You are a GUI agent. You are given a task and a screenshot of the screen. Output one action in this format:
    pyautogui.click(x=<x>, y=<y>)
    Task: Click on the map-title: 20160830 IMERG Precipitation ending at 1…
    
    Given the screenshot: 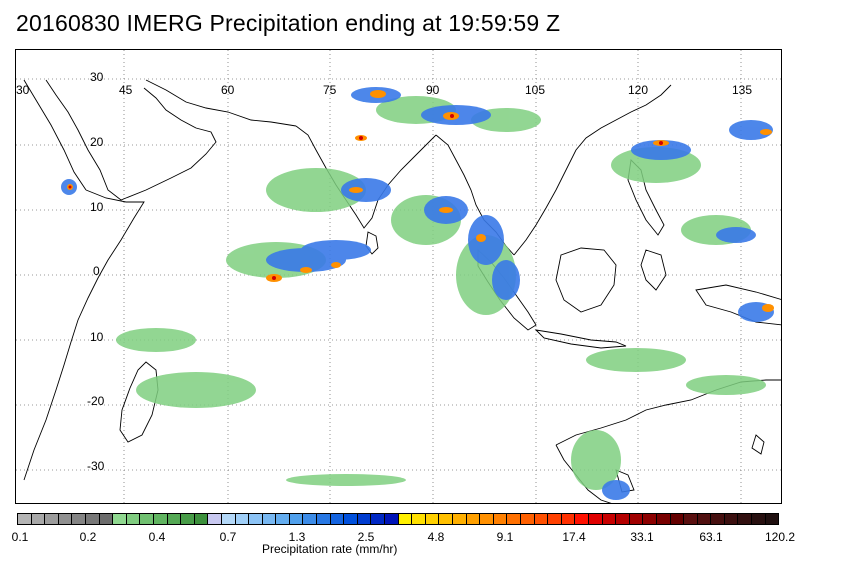 What is the action you would take?
    pyautogui.click(x=288, y=23)
    